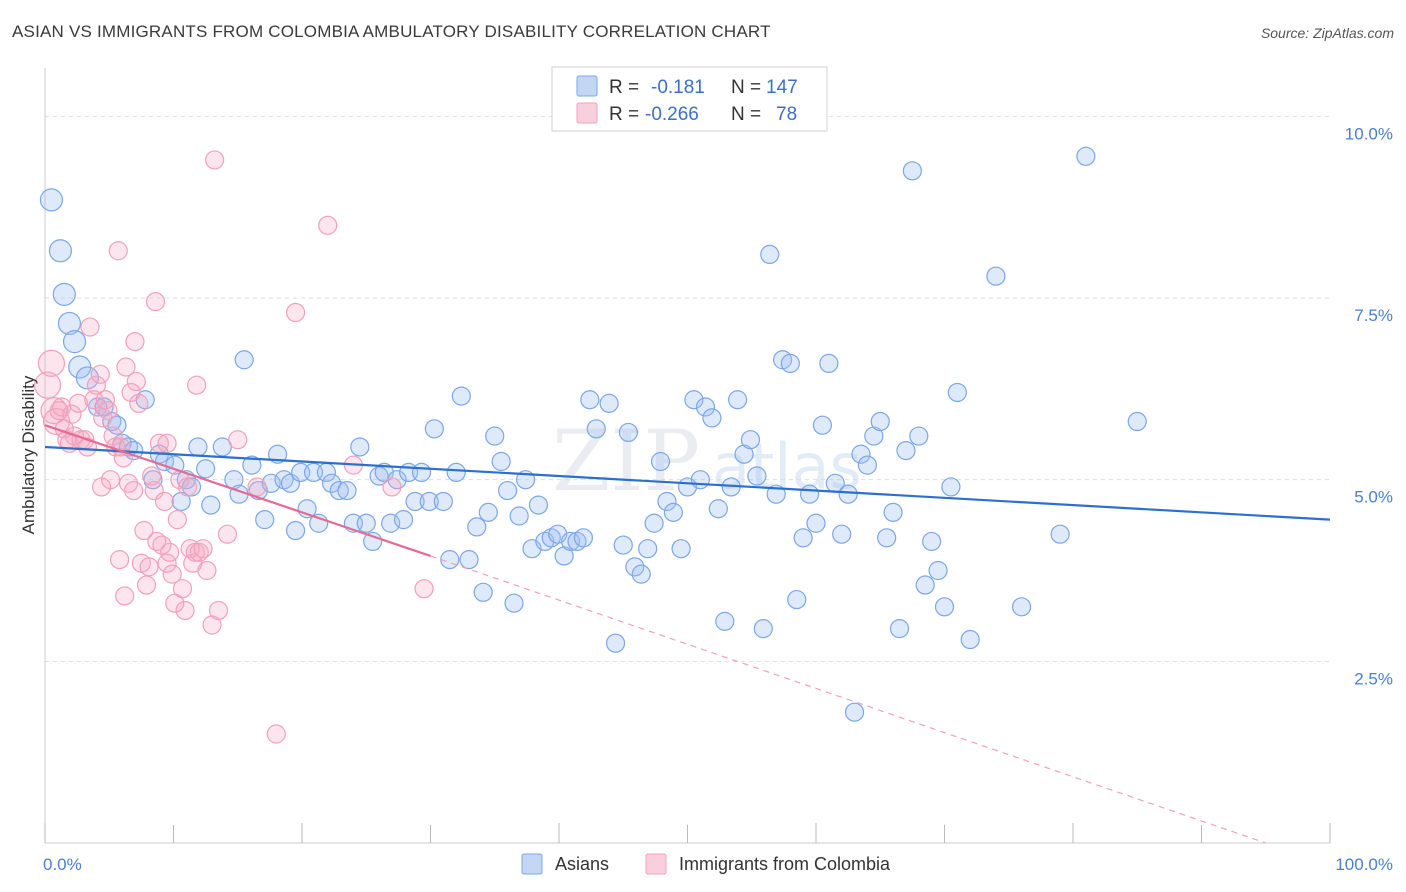 Image resolution: width=1406 pixels, height=892 pixels. Describe the element at coordinates (746, 87) in the screenshot. I see `legend-n-label-1: N =` at that location.